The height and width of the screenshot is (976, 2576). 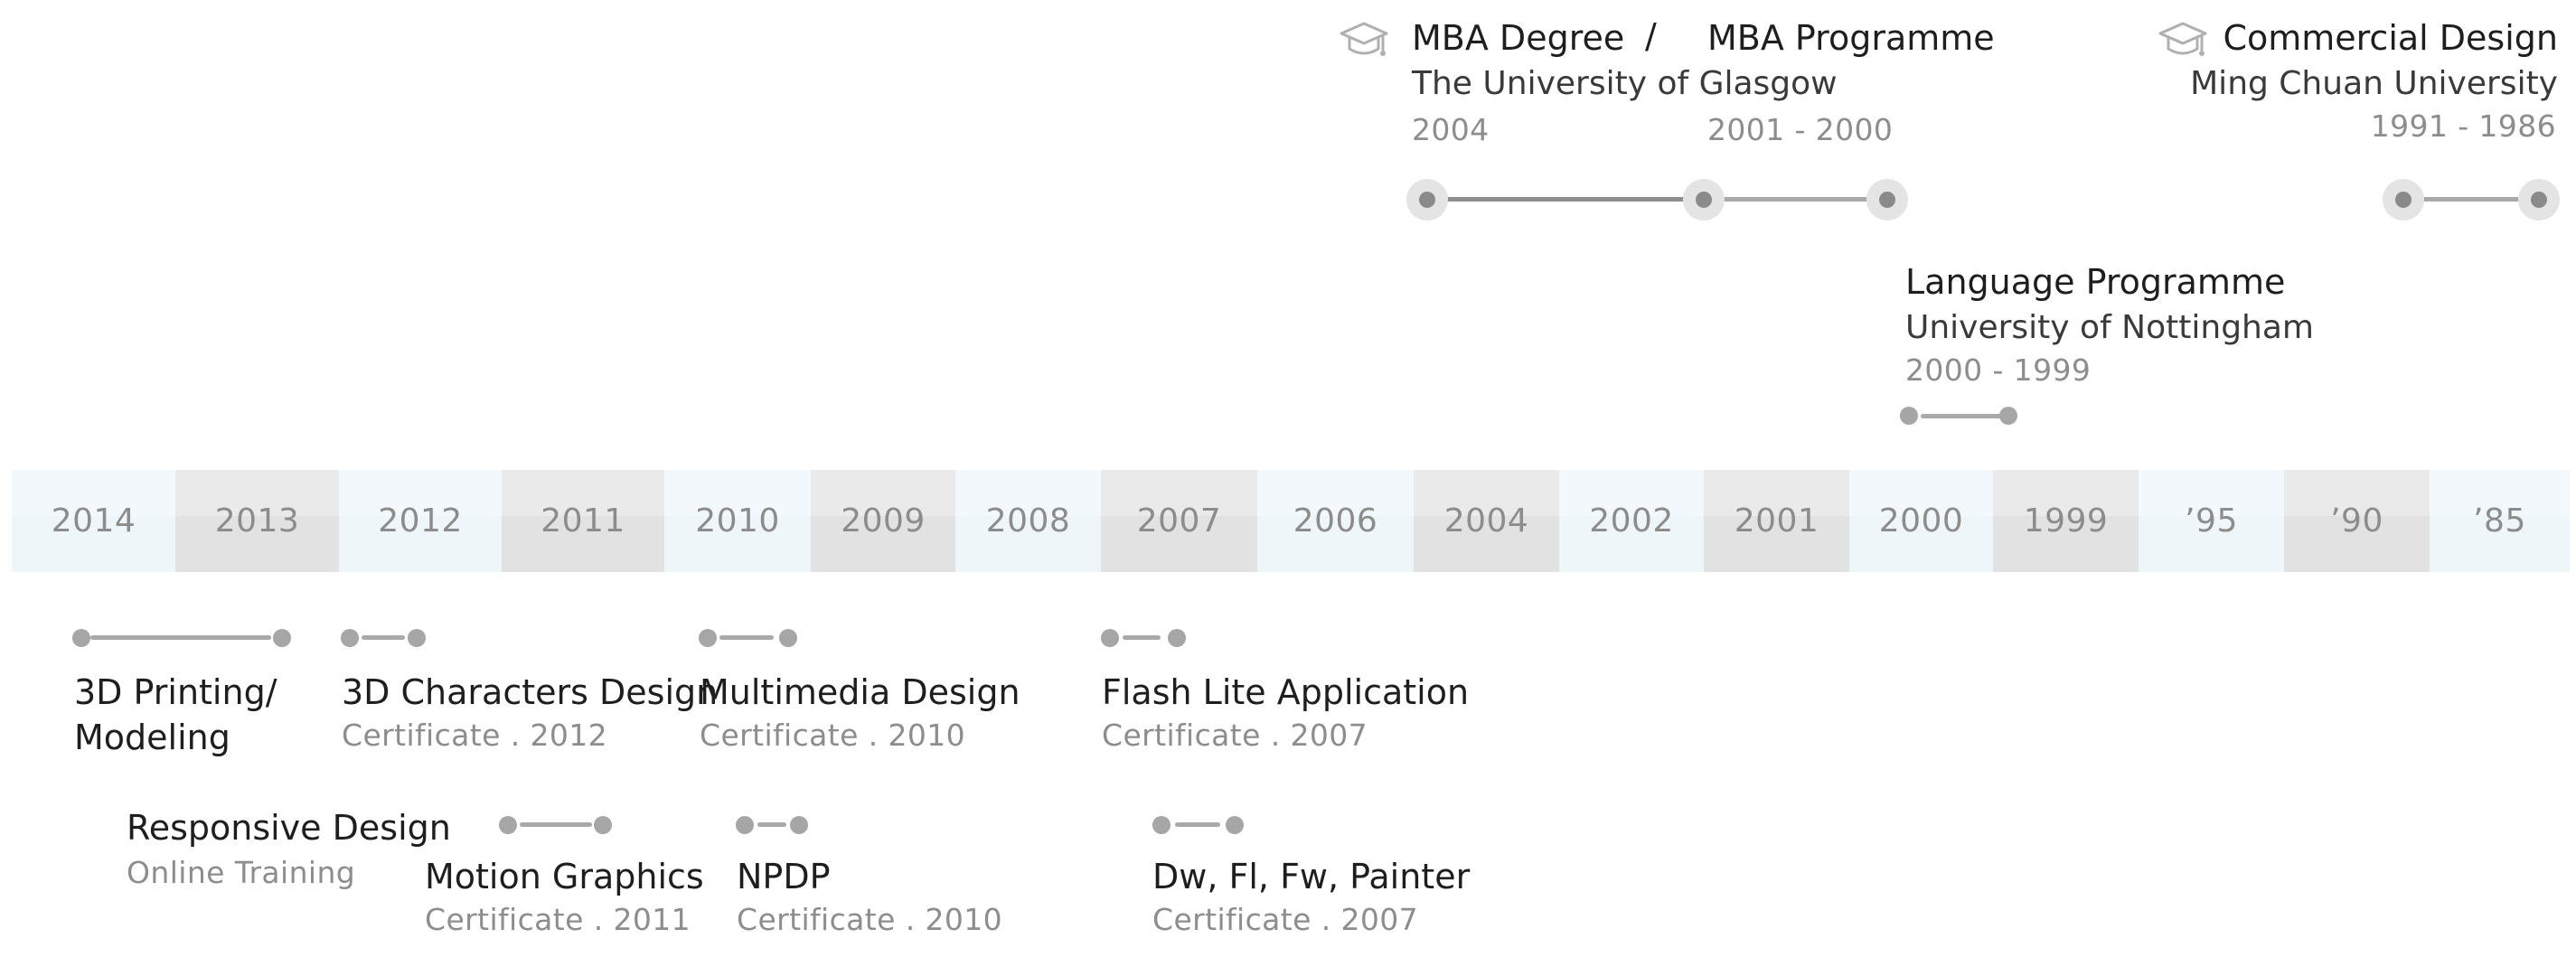 I want to click on cert-responsive-meta: Online Training, so click(x=241, y=872).